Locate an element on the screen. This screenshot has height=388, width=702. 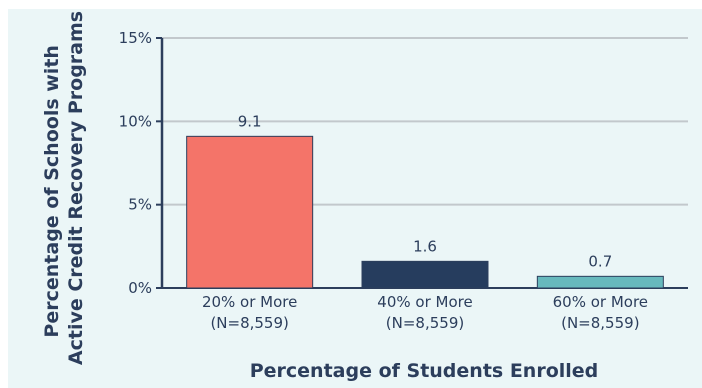
y-axis-title-line-1: Percentage of Schools with is located at coordinates (52, 191).